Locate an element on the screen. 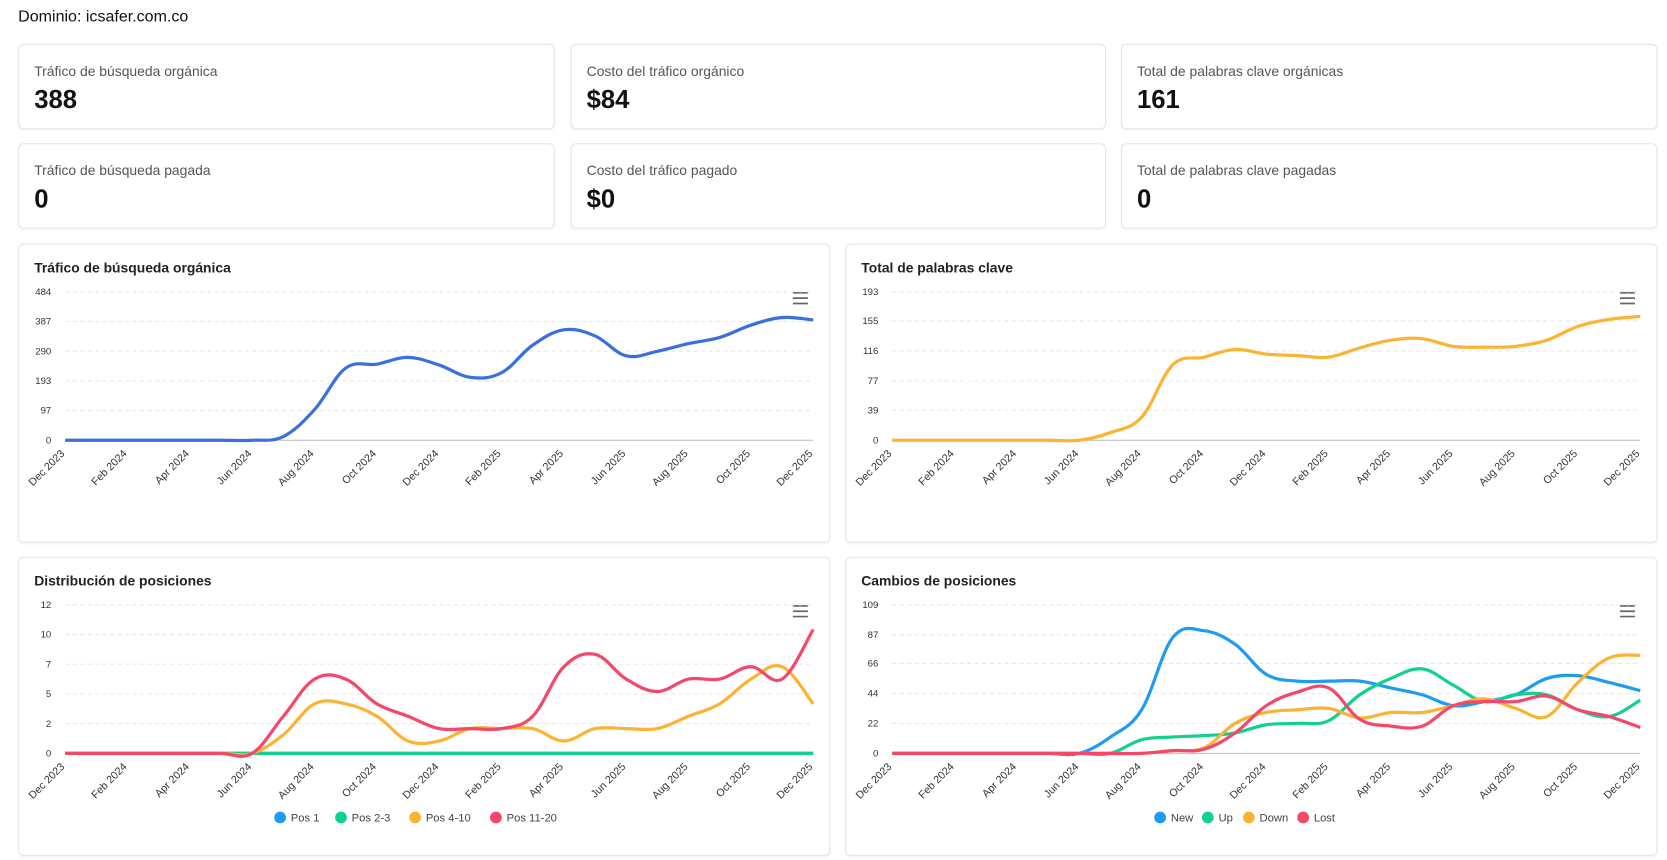 The image size is (1667, 860). metric-label: Tráfico de búsqueda orgánica is located at coordinates (126, 71).